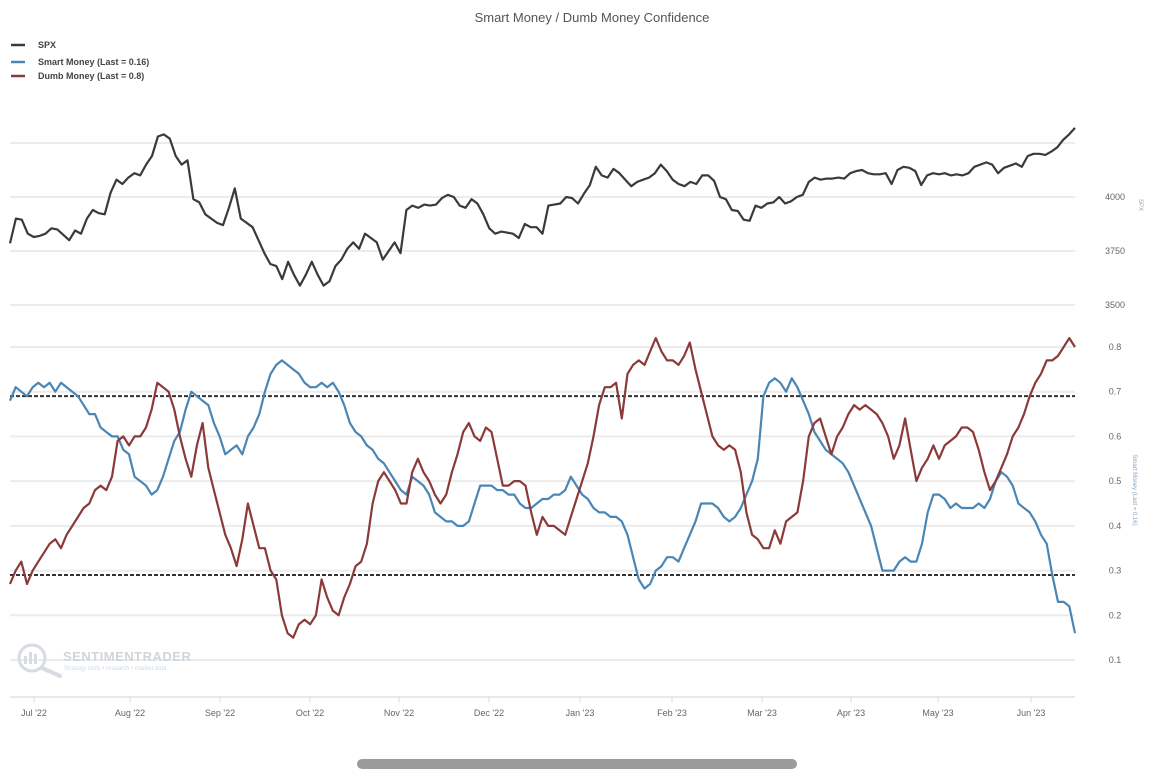 Image resolution: width=1164 pixels, height=783 pixels. I want to click on legend-entry-dumb-money: Dumb Money (Last = 0.8), so click(77, 76).